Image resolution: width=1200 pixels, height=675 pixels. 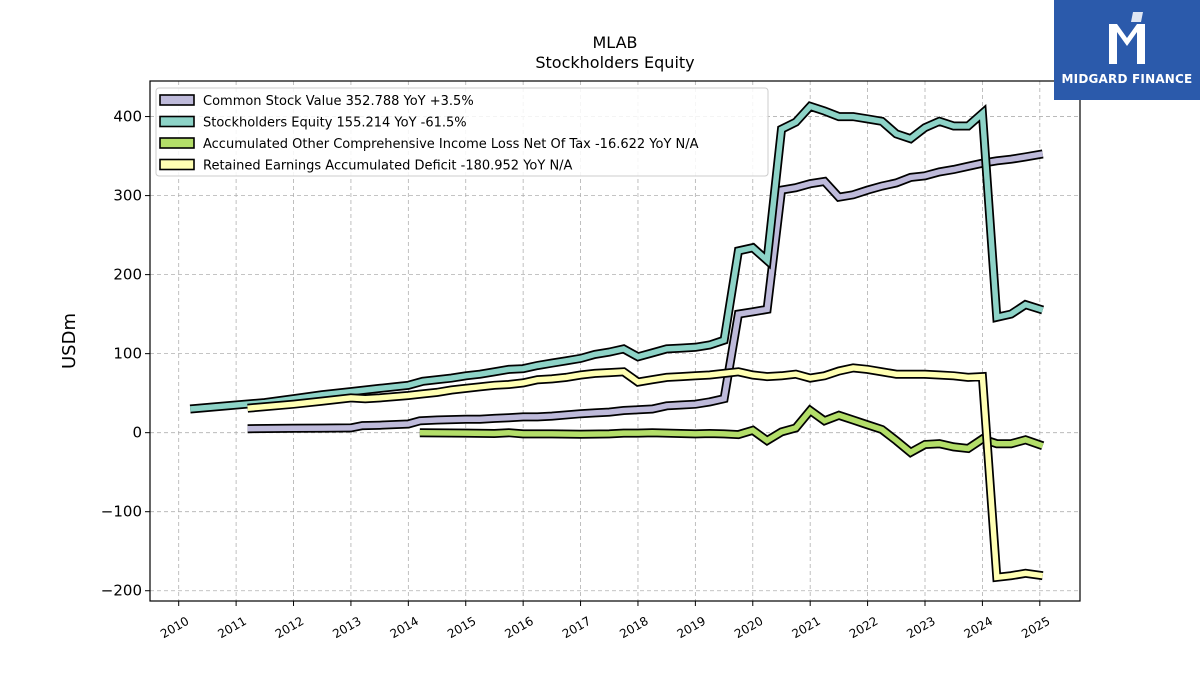 I want to click on legend-entry: Stockholders Equity 155.214 YoY -61.5%, so click(x=335, y=123).